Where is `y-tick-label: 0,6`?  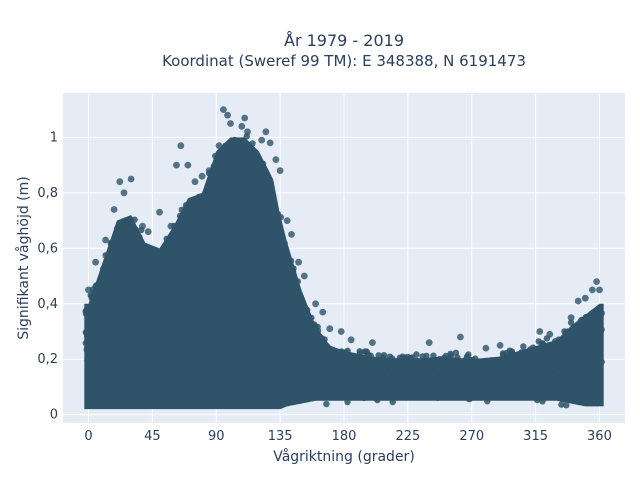
y-tick-label: 0,6 is located at coordinates (47, 248).